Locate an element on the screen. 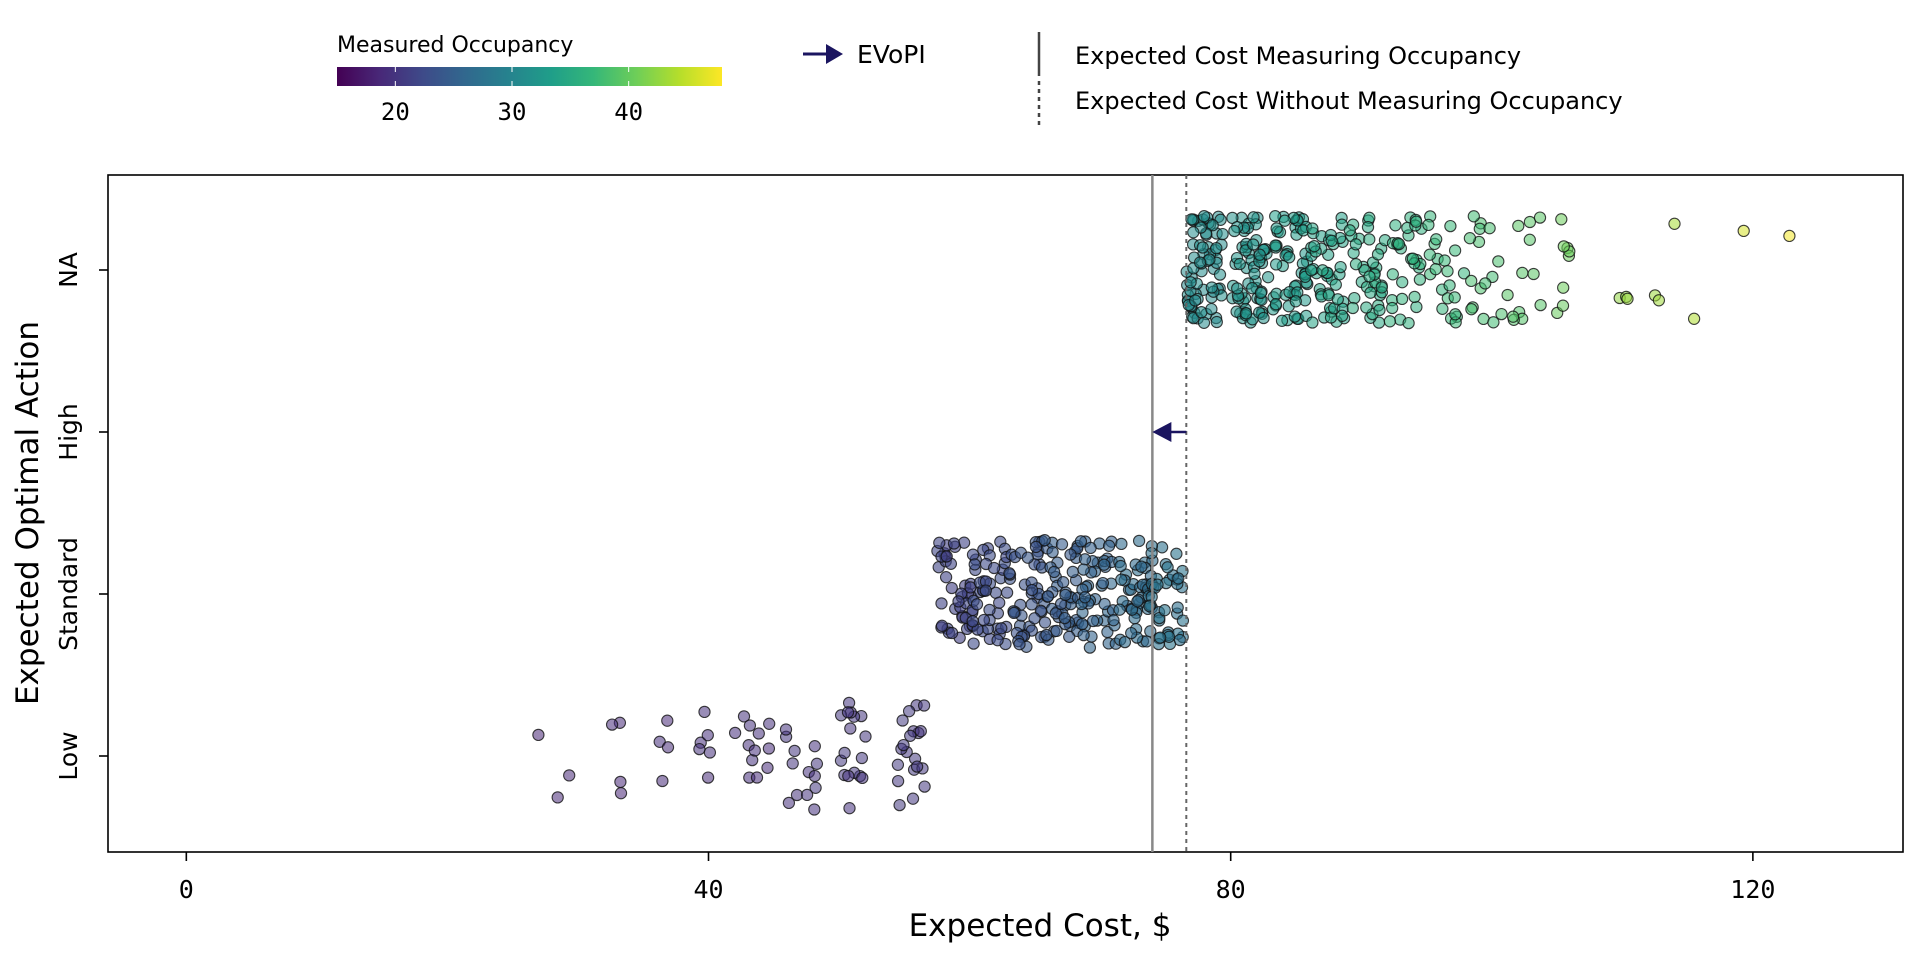  x-tick-label: 80 is located at coordinates (1231, 889).